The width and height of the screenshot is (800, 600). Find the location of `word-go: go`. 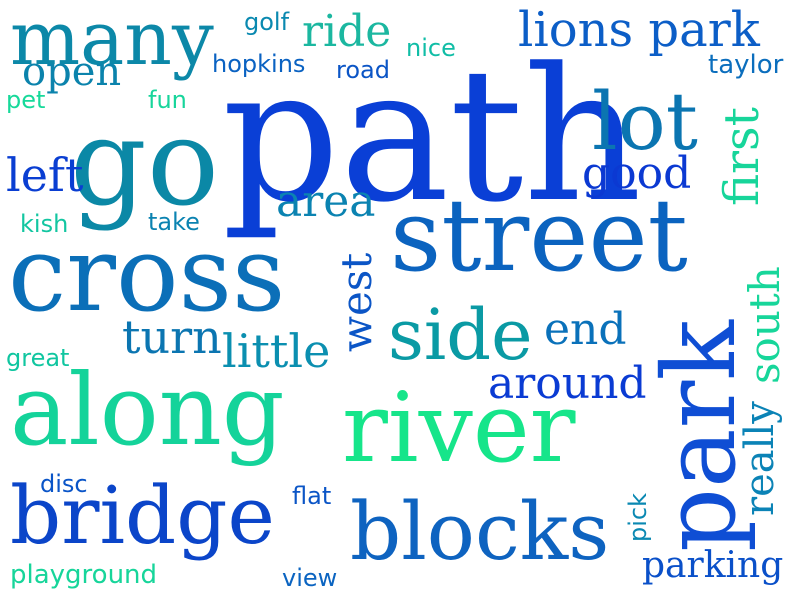

word-go: go is located at coordinates (145, 163).